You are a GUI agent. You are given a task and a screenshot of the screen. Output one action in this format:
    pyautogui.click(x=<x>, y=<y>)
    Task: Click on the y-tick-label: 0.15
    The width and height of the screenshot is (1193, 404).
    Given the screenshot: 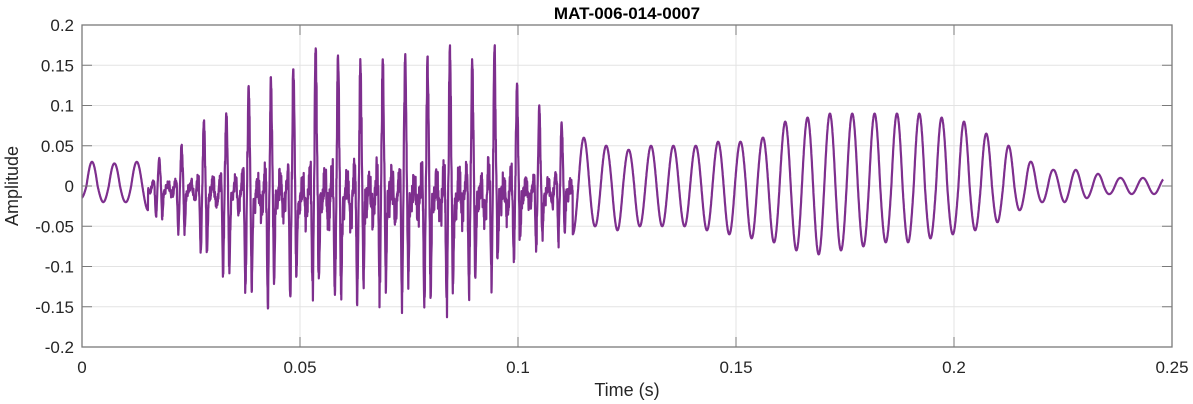 What is the action you would take?
    pyautogui.click(x=57, y=65)
    